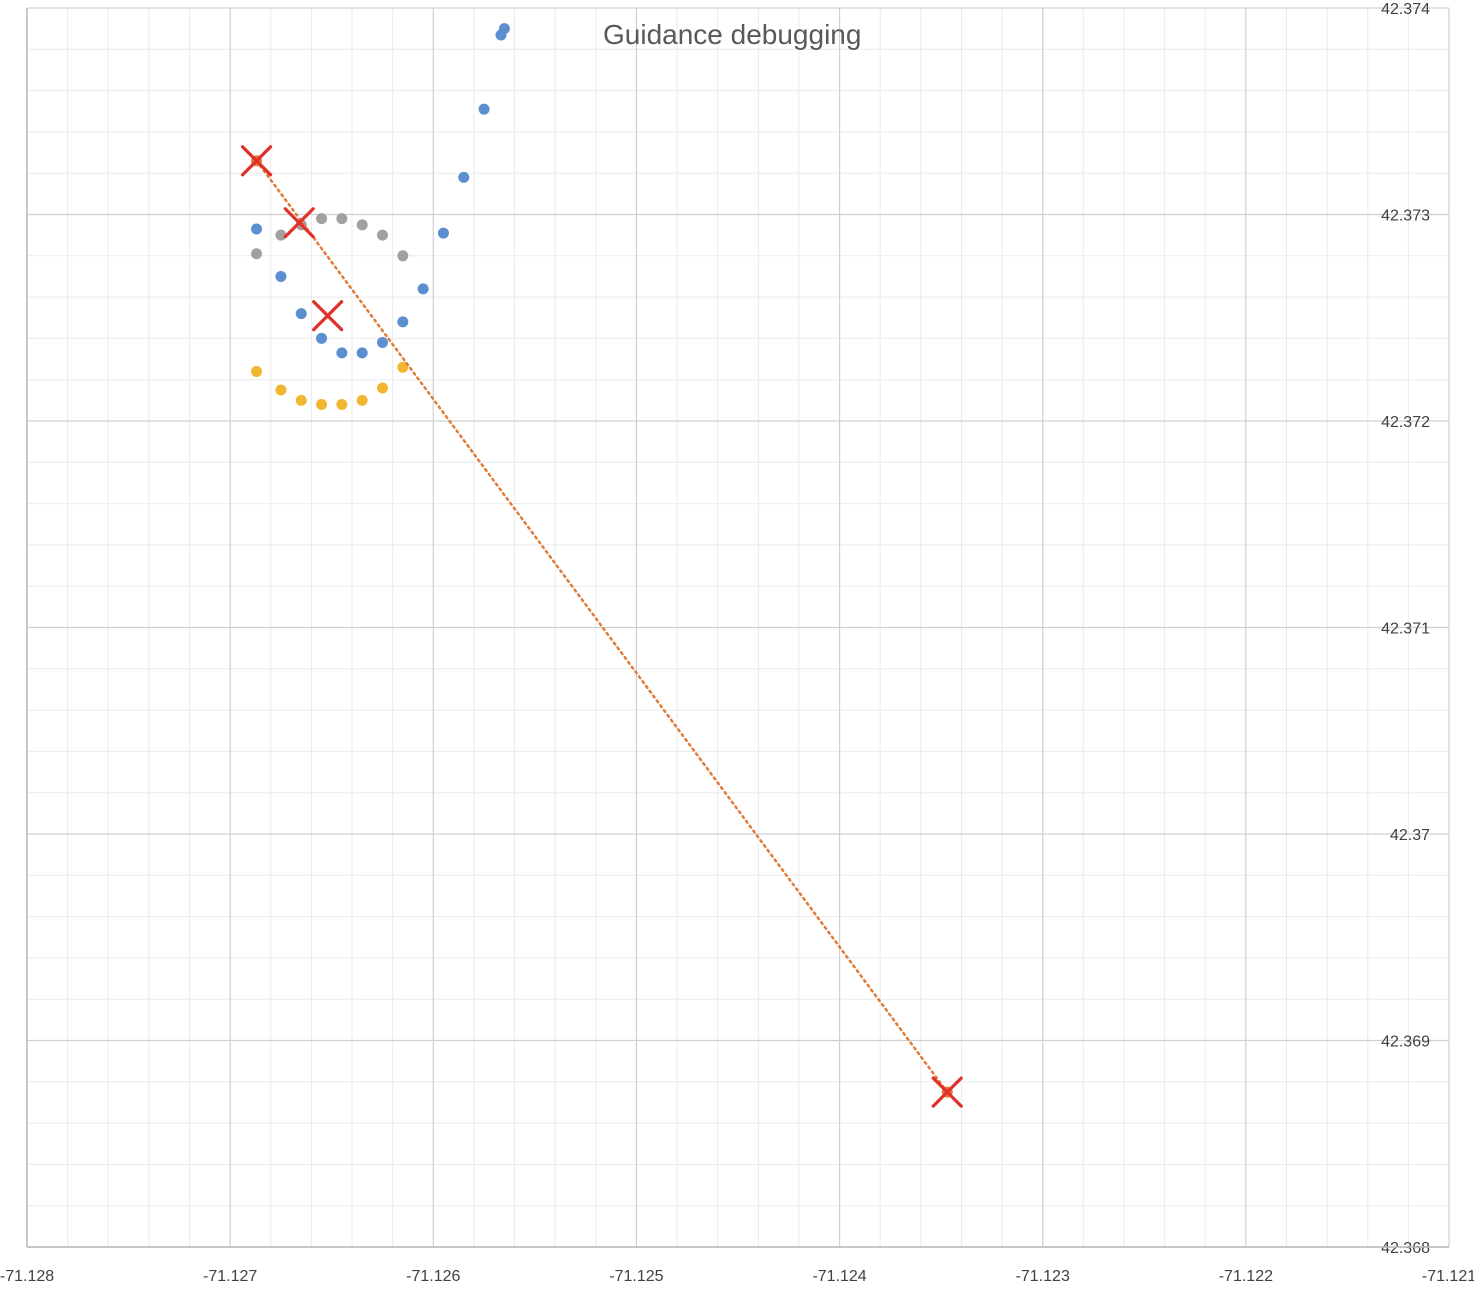 Image resolution: width=1474 pixels, height=1303 pixels. What do you see at coordinates (27, 1276) in the screenshot?
I see `x-tick-label: -71.128` at bounding box center [27, 1276].